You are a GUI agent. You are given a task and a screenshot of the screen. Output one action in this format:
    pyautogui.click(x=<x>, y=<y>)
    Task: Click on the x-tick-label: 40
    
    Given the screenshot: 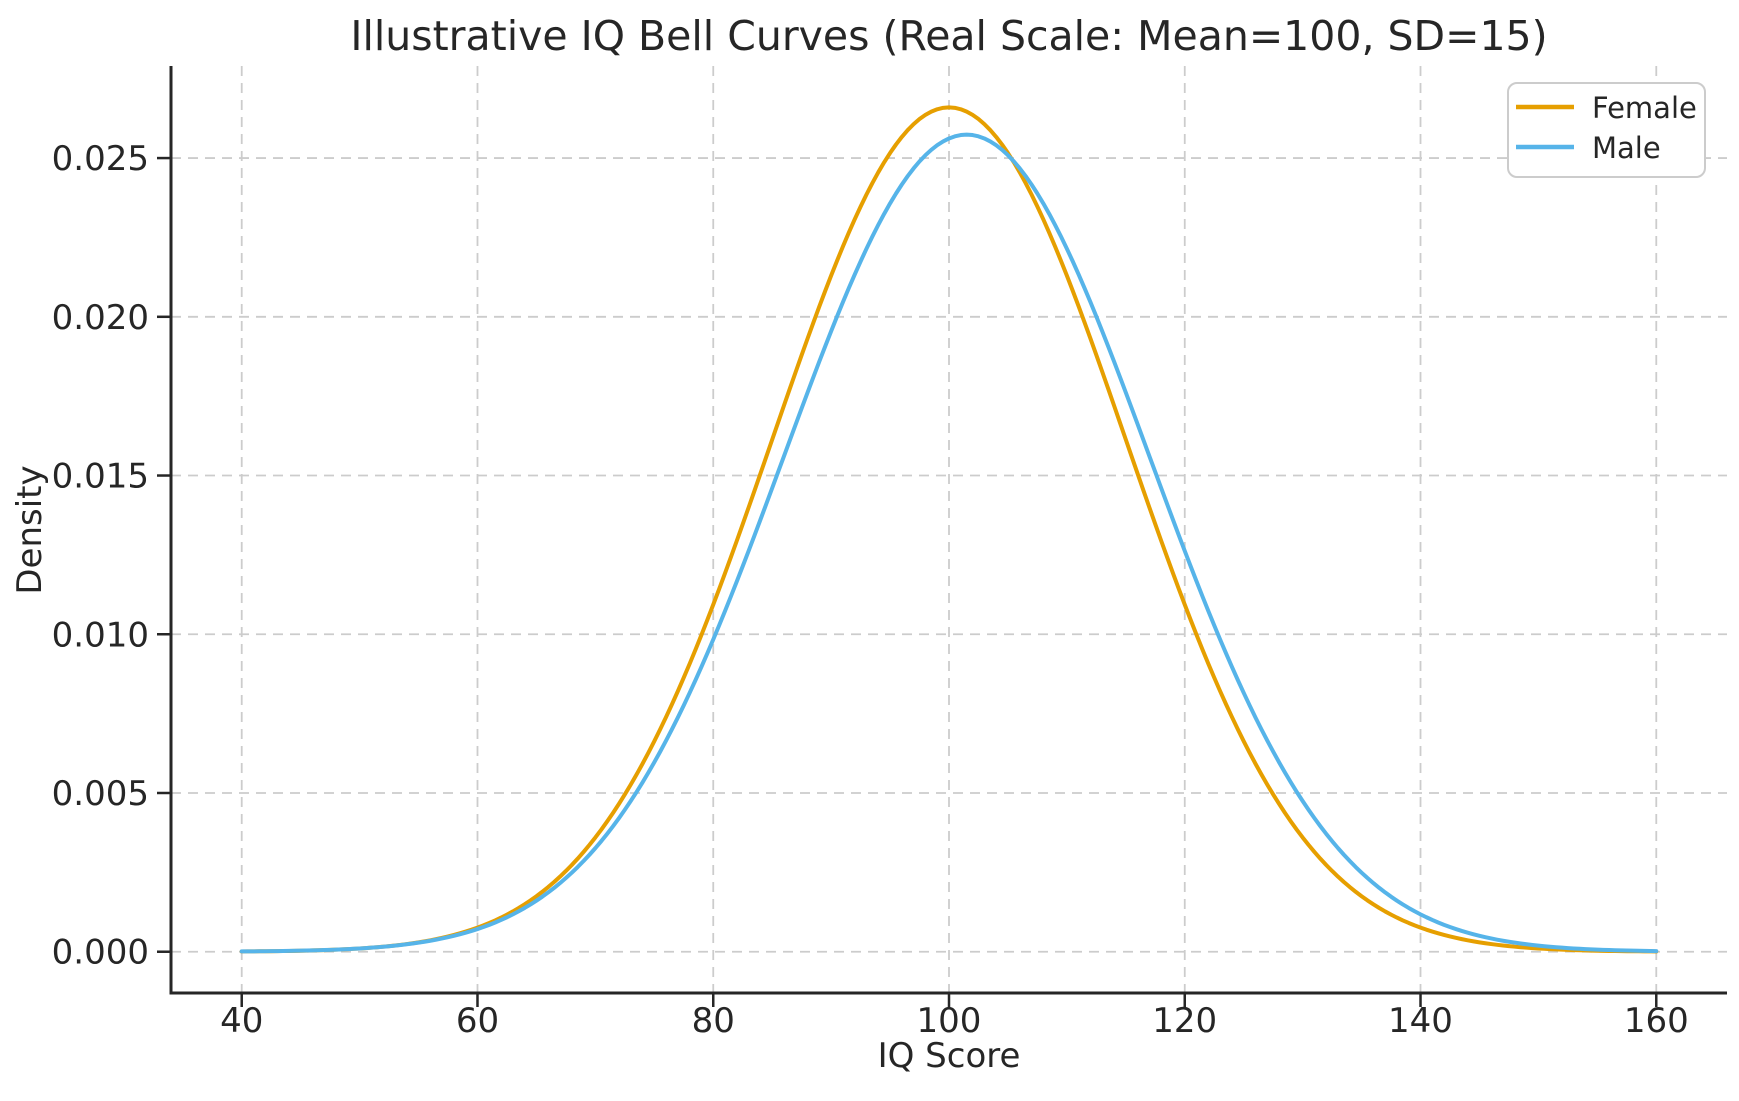 What is the action you would take?
    pyautogui.click(x=241, y=1021)
    